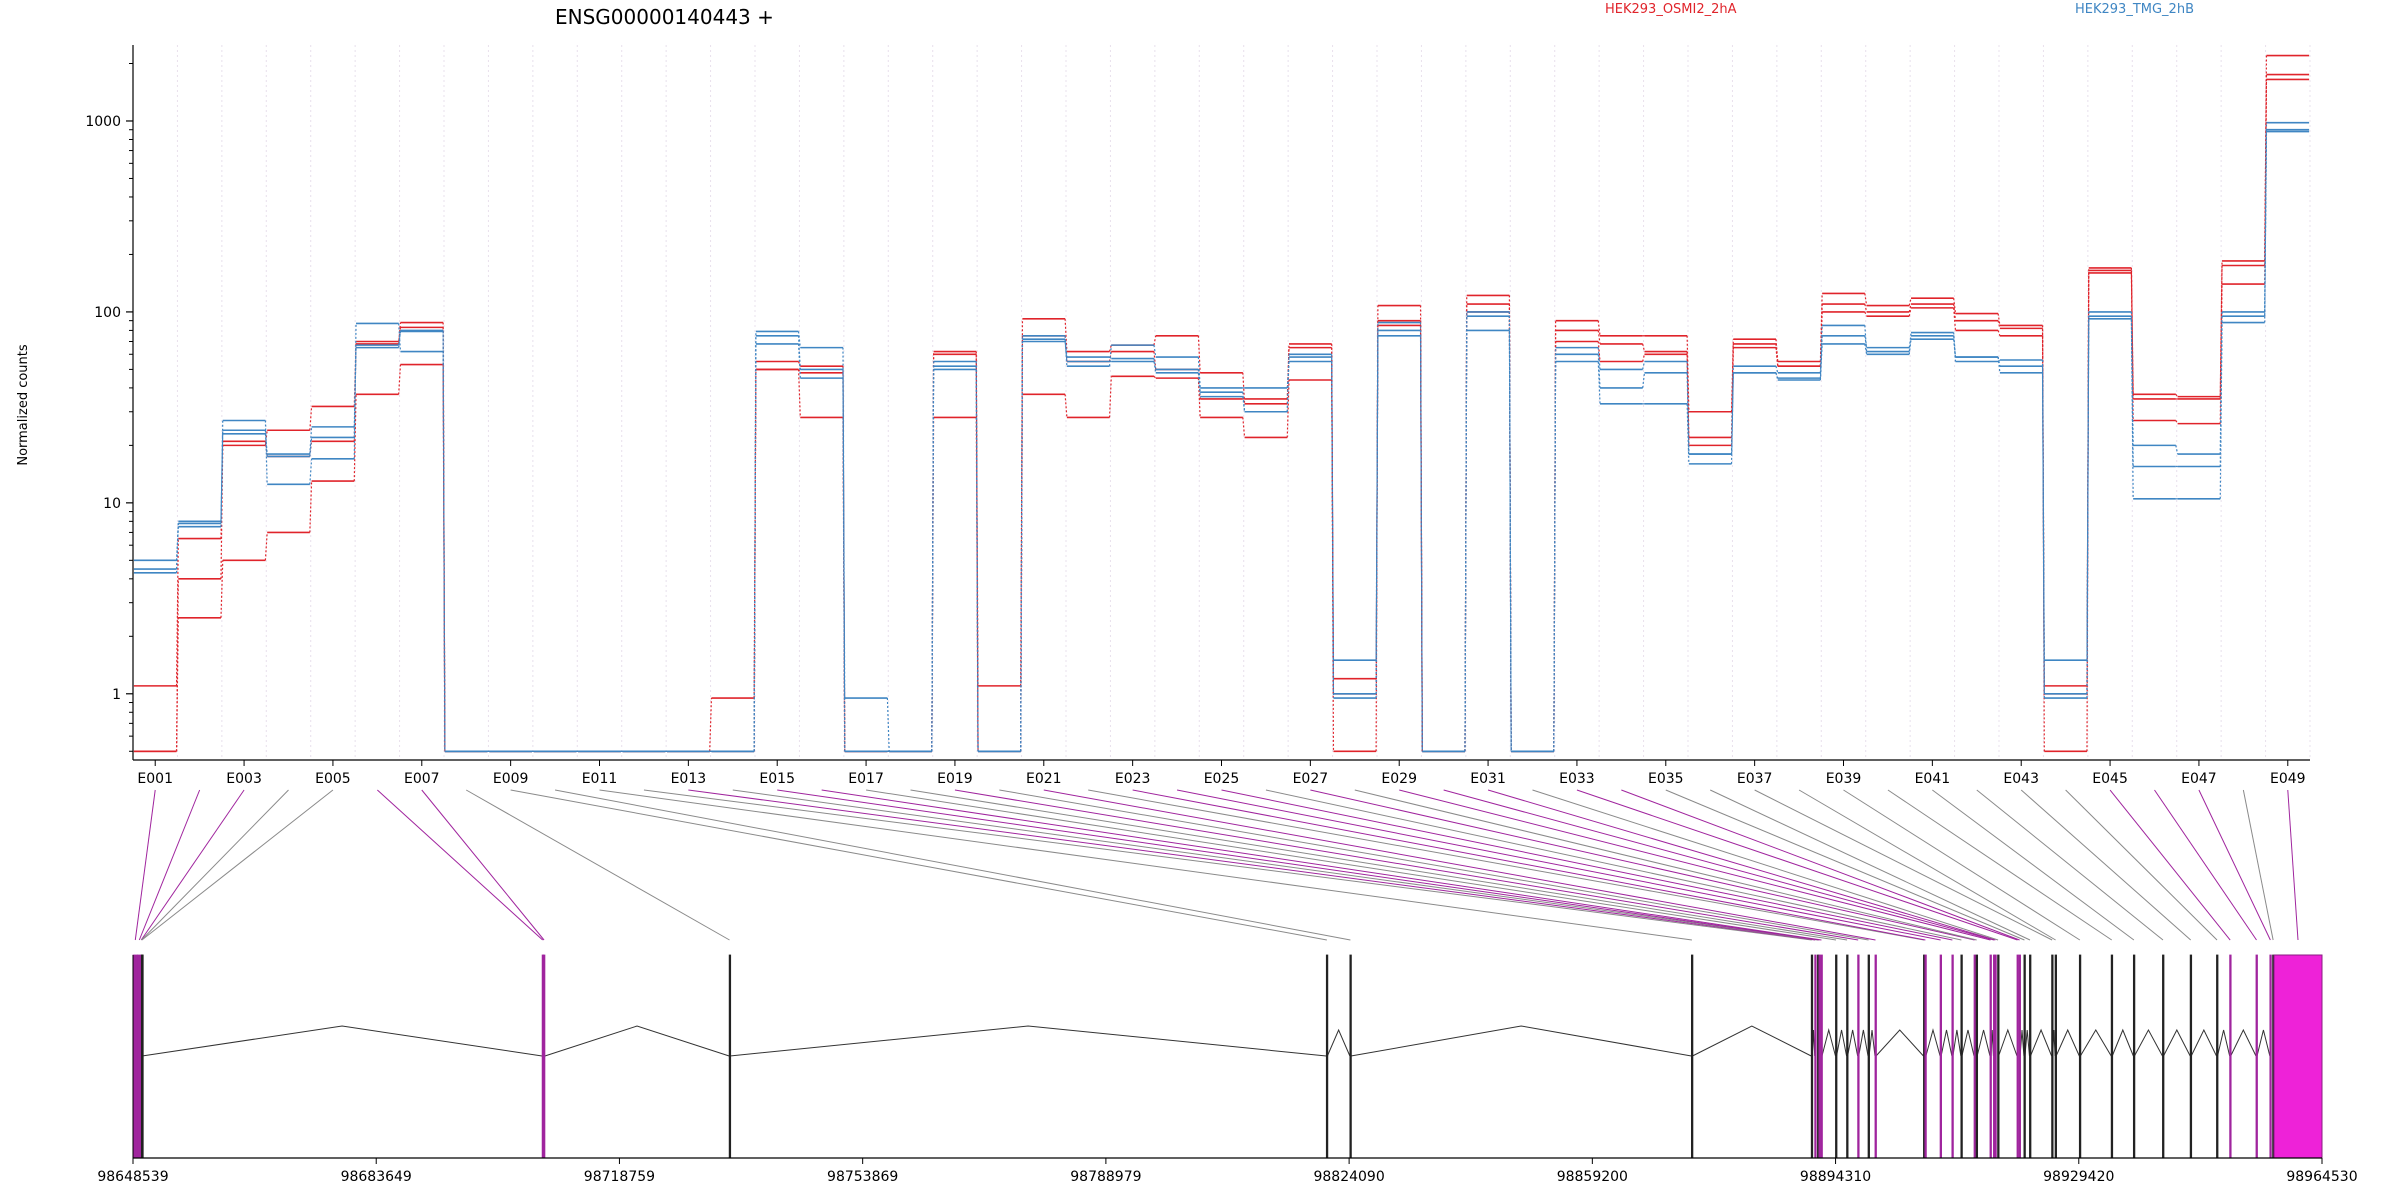  Describe the element at coordinates (955, 779) in the screenshot. I see `x-tick-label: E019` at that location.